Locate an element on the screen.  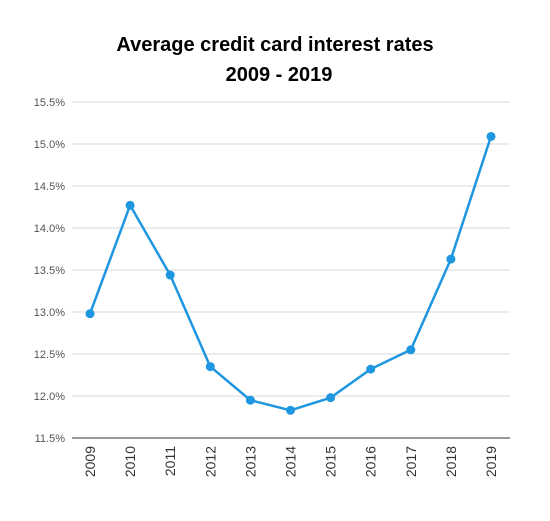
x-tick-label: 2013 is located at coordinates (250, 461).